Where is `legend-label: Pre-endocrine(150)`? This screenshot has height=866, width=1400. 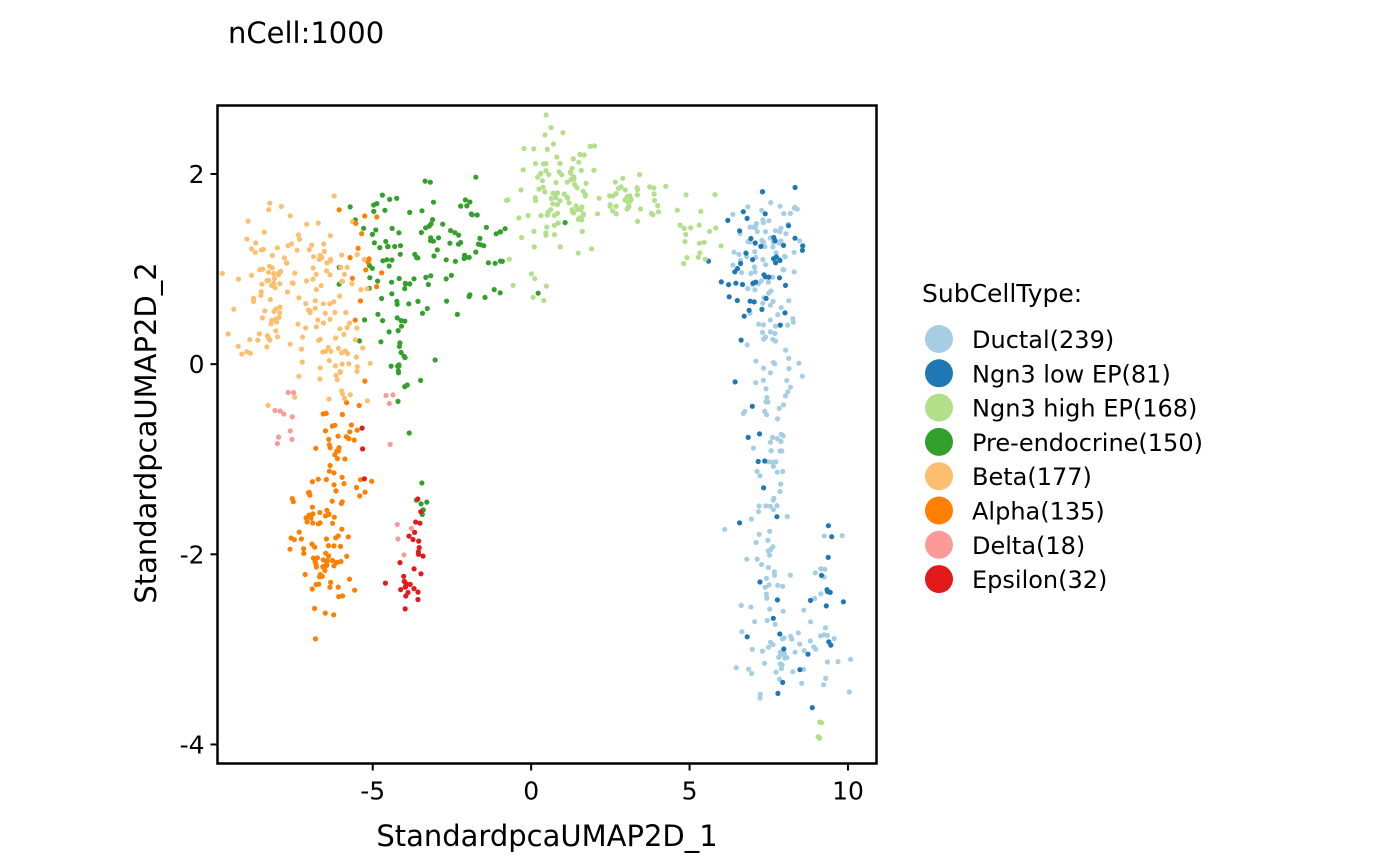
legend-label: Pre-endocrine(150) is located at coordinates (1087, 443).